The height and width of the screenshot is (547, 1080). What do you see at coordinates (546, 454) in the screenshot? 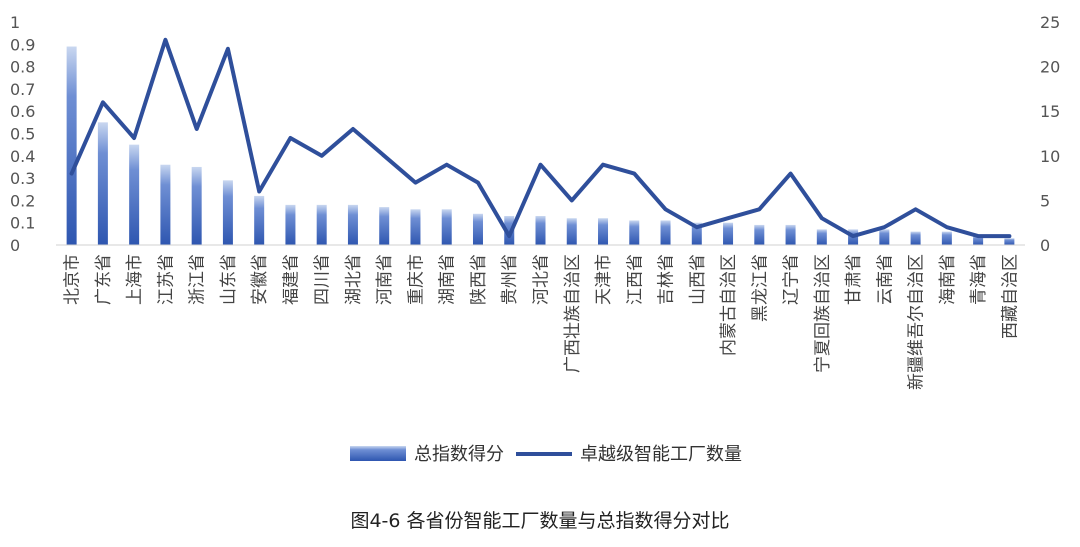
I see `legend: 总指数得分 卓越级智能工厂数量` at bounding box center [546, 454].